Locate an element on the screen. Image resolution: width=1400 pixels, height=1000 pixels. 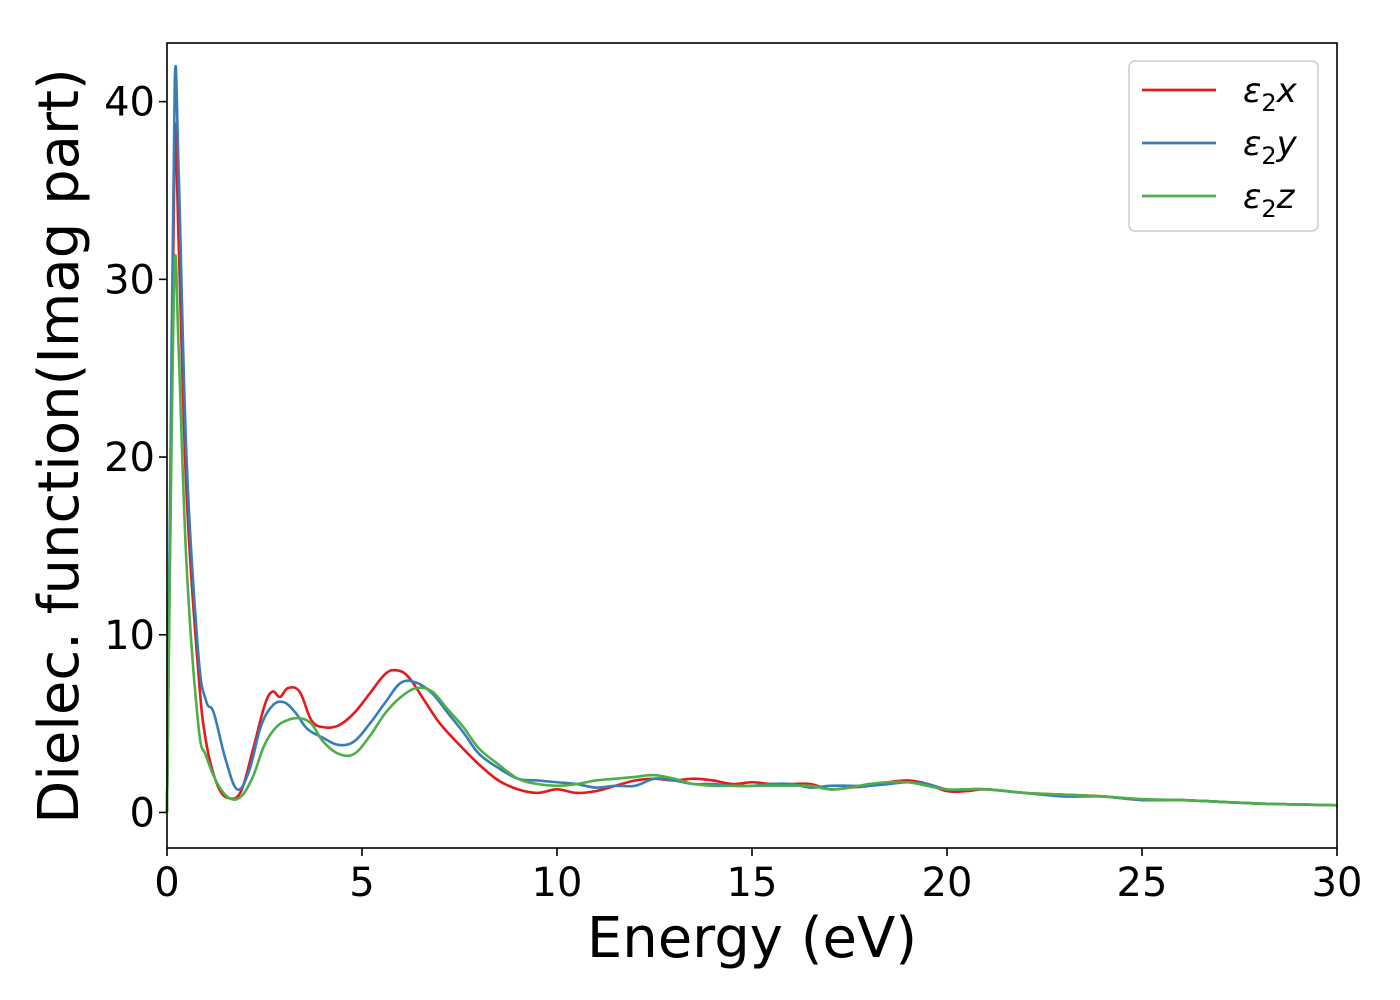
legend-box is located at coordinates (1223, 146).